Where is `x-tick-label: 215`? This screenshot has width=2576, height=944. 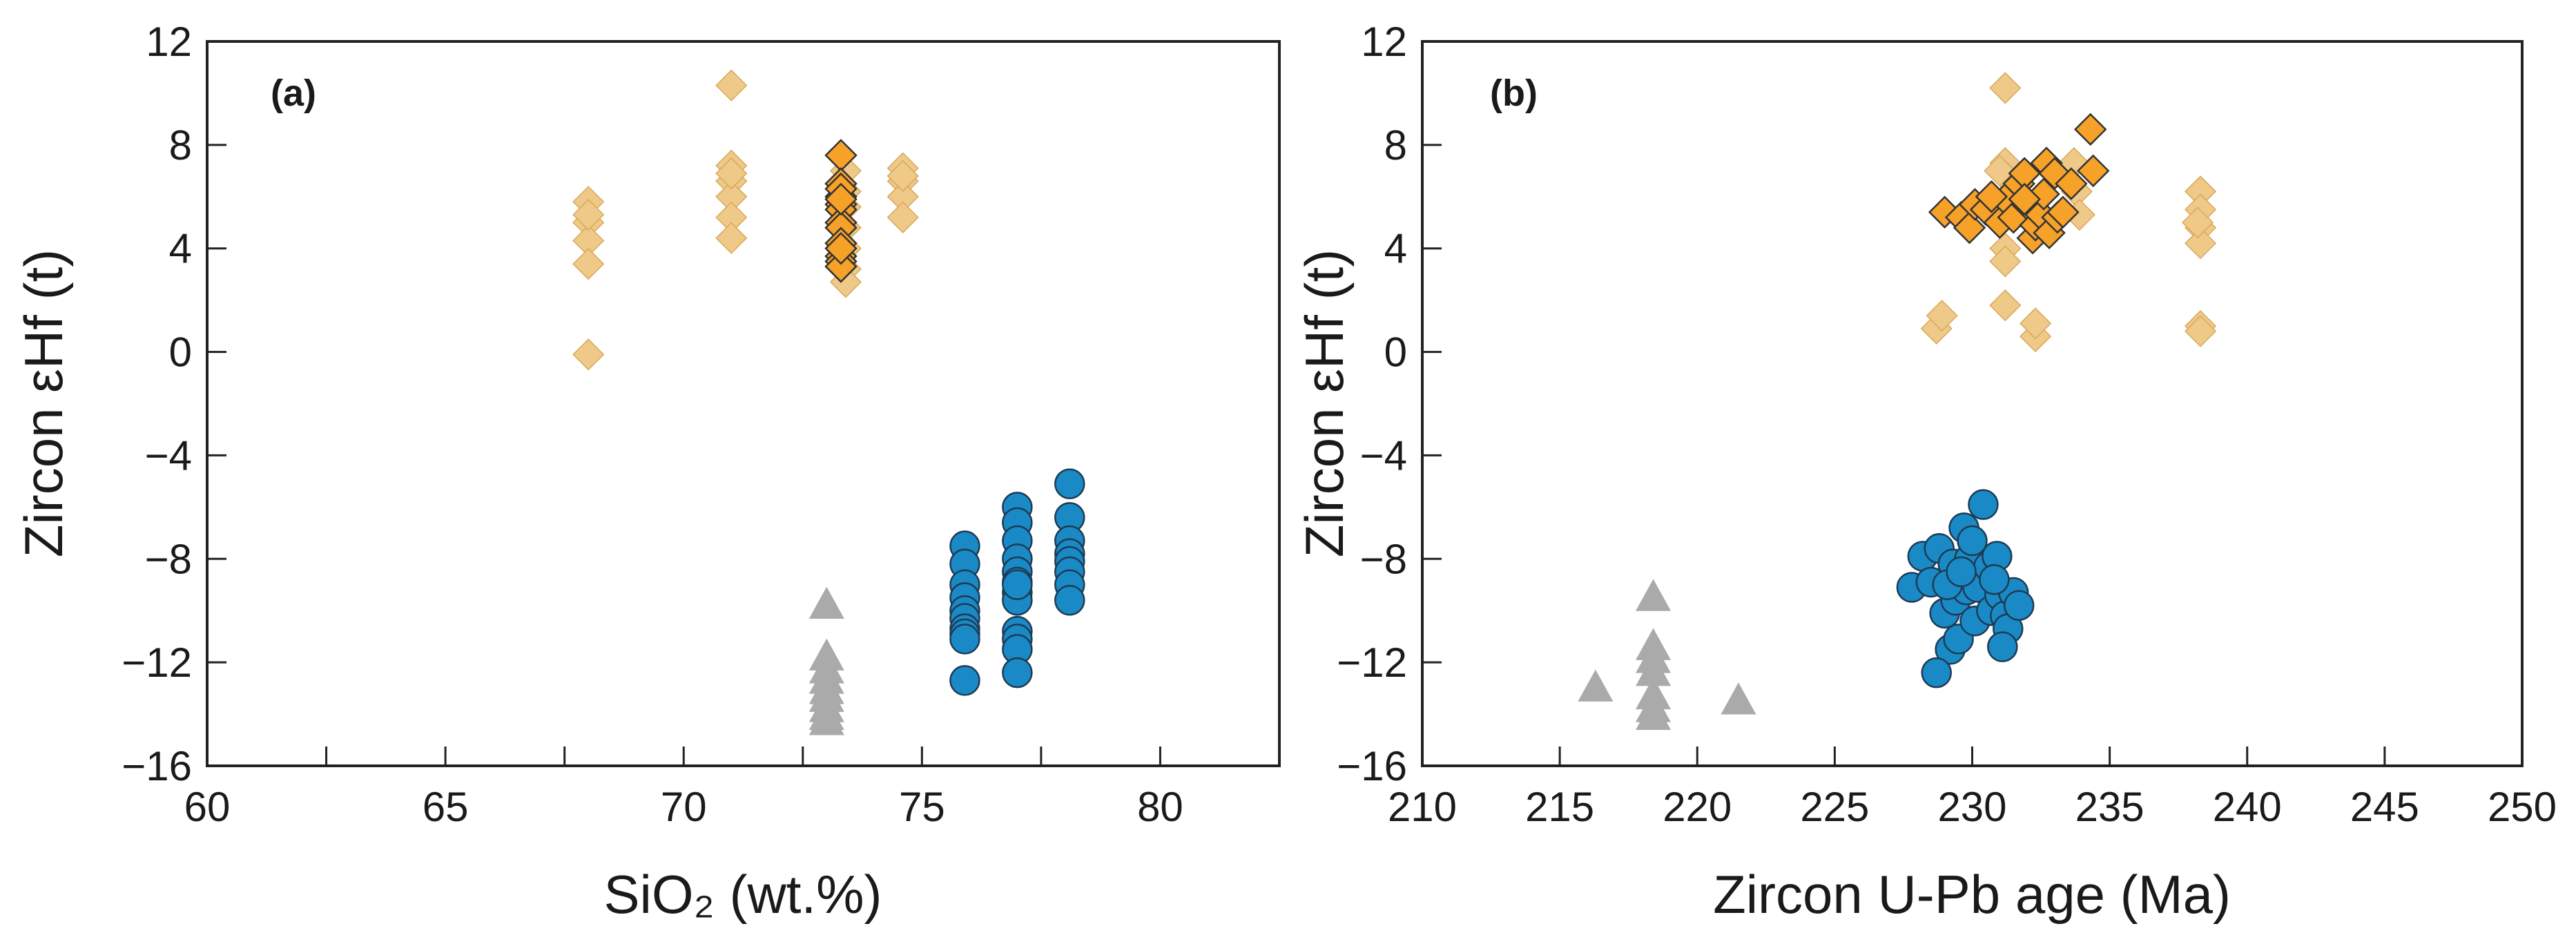
x-tick-label: 215 is located at coordinates (1560, 807).